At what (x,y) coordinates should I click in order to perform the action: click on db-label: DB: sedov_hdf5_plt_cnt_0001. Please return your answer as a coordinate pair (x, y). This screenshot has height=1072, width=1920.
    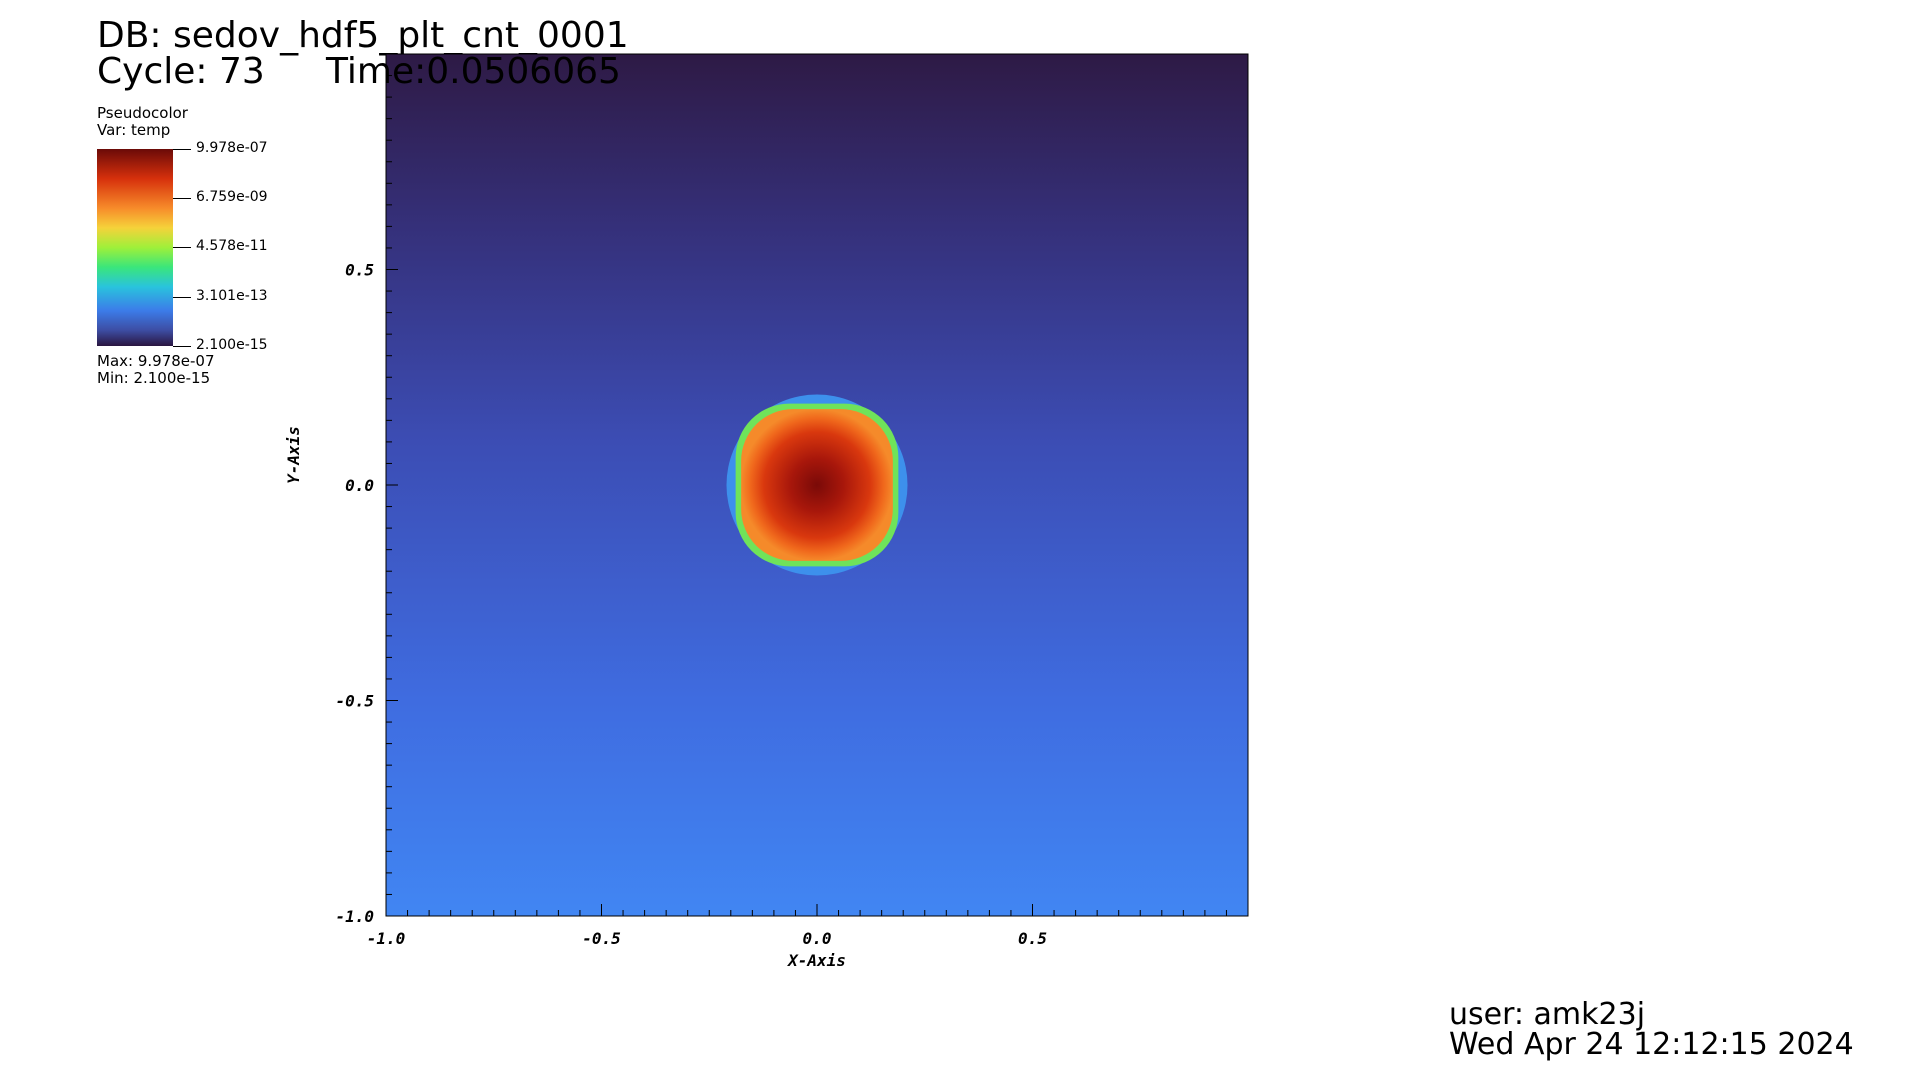
    Looking at the image, I should click on (363, 35).